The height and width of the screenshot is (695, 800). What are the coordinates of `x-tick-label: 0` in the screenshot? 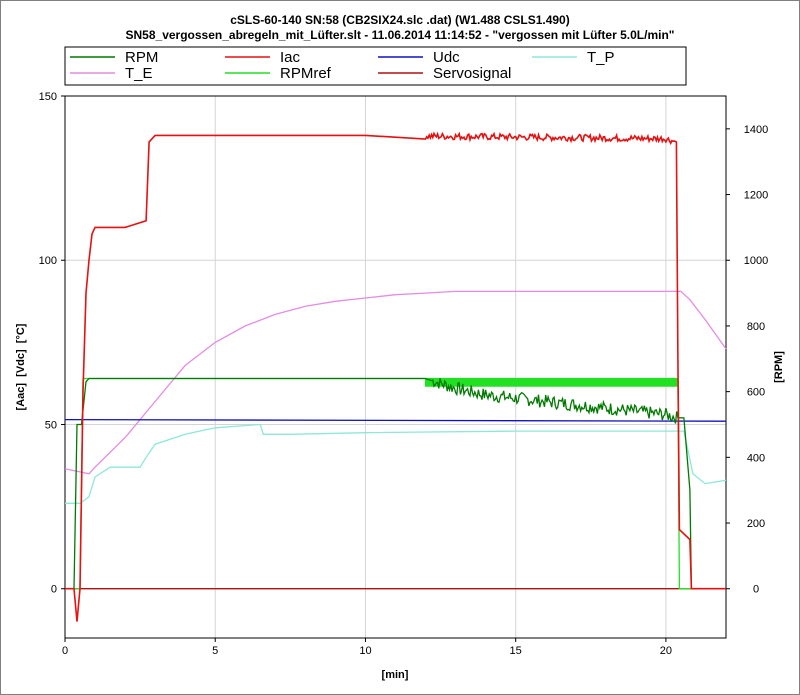 It's located at (65, 651).